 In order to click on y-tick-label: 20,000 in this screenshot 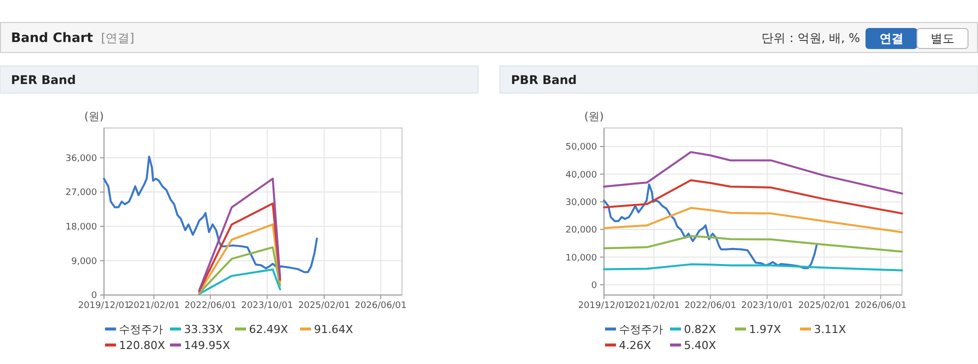, I will do `click(582, 231)`.